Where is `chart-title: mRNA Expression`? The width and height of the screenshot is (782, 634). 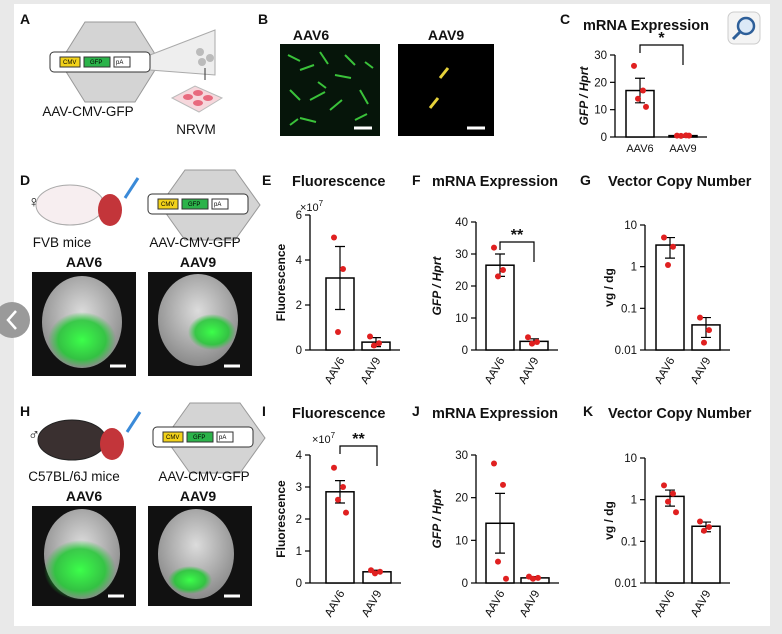
chart-title: mRNA Expression is located at coordinates (495, 414).